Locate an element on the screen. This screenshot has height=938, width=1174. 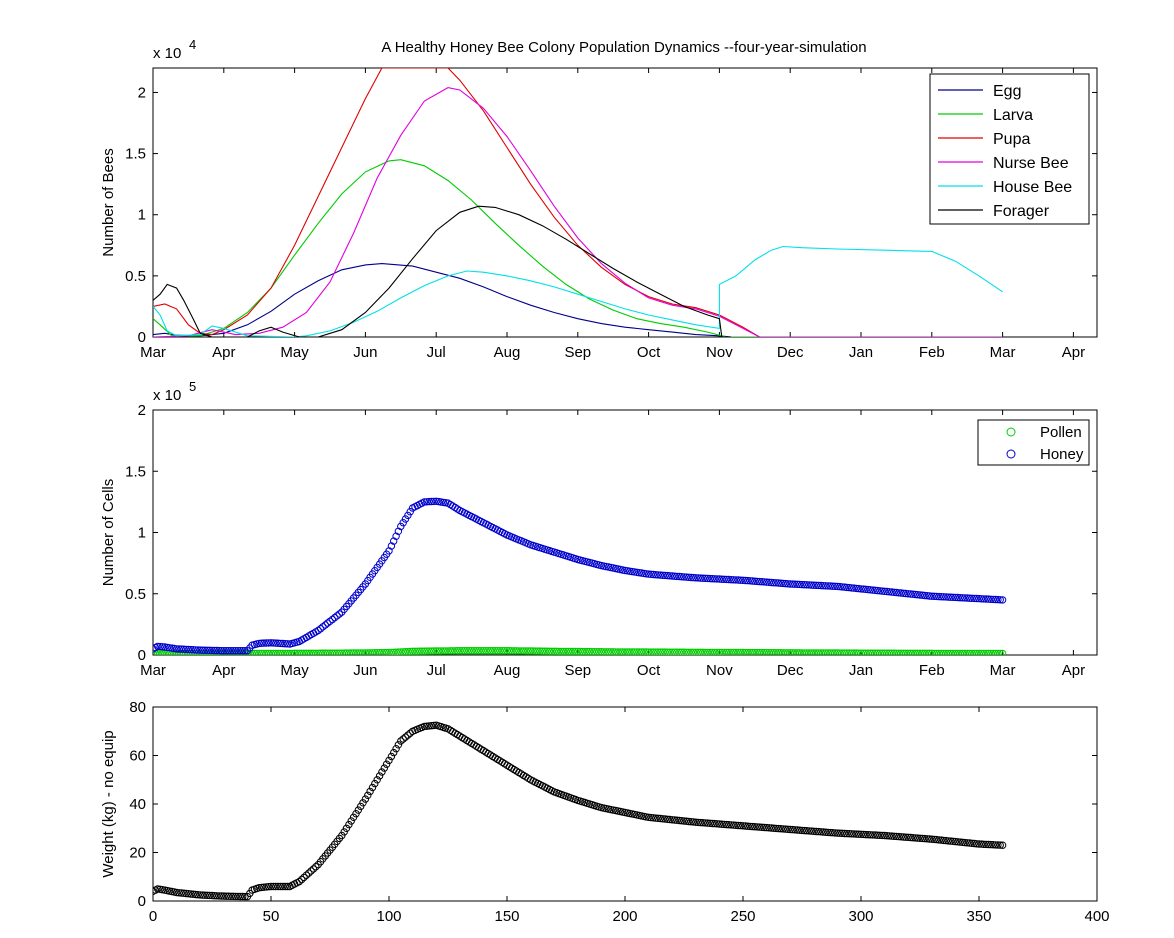
x-tick-label: Sep is located at coordinates (577, 670).